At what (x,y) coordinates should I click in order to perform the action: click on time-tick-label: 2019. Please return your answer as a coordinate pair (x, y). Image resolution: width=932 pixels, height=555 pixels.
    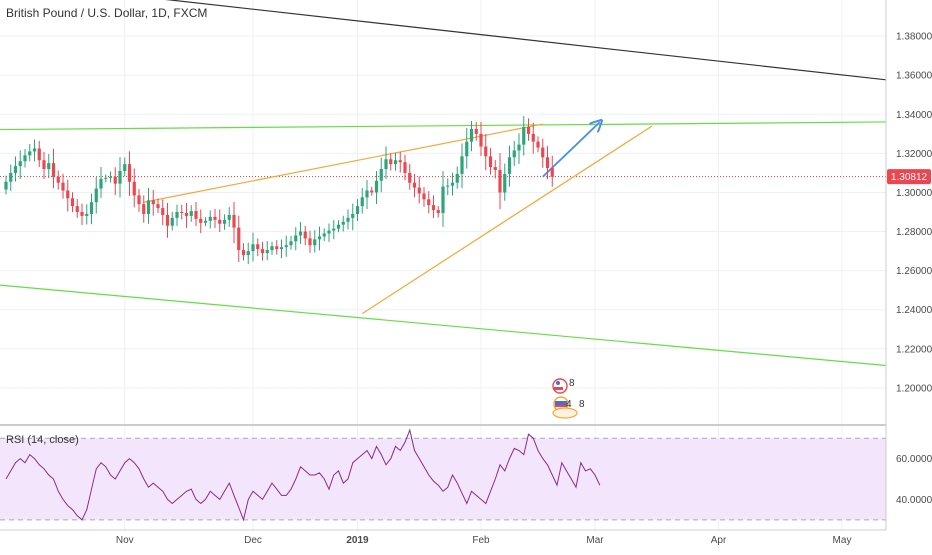
    Looking at the image, I should click on (357, 540).